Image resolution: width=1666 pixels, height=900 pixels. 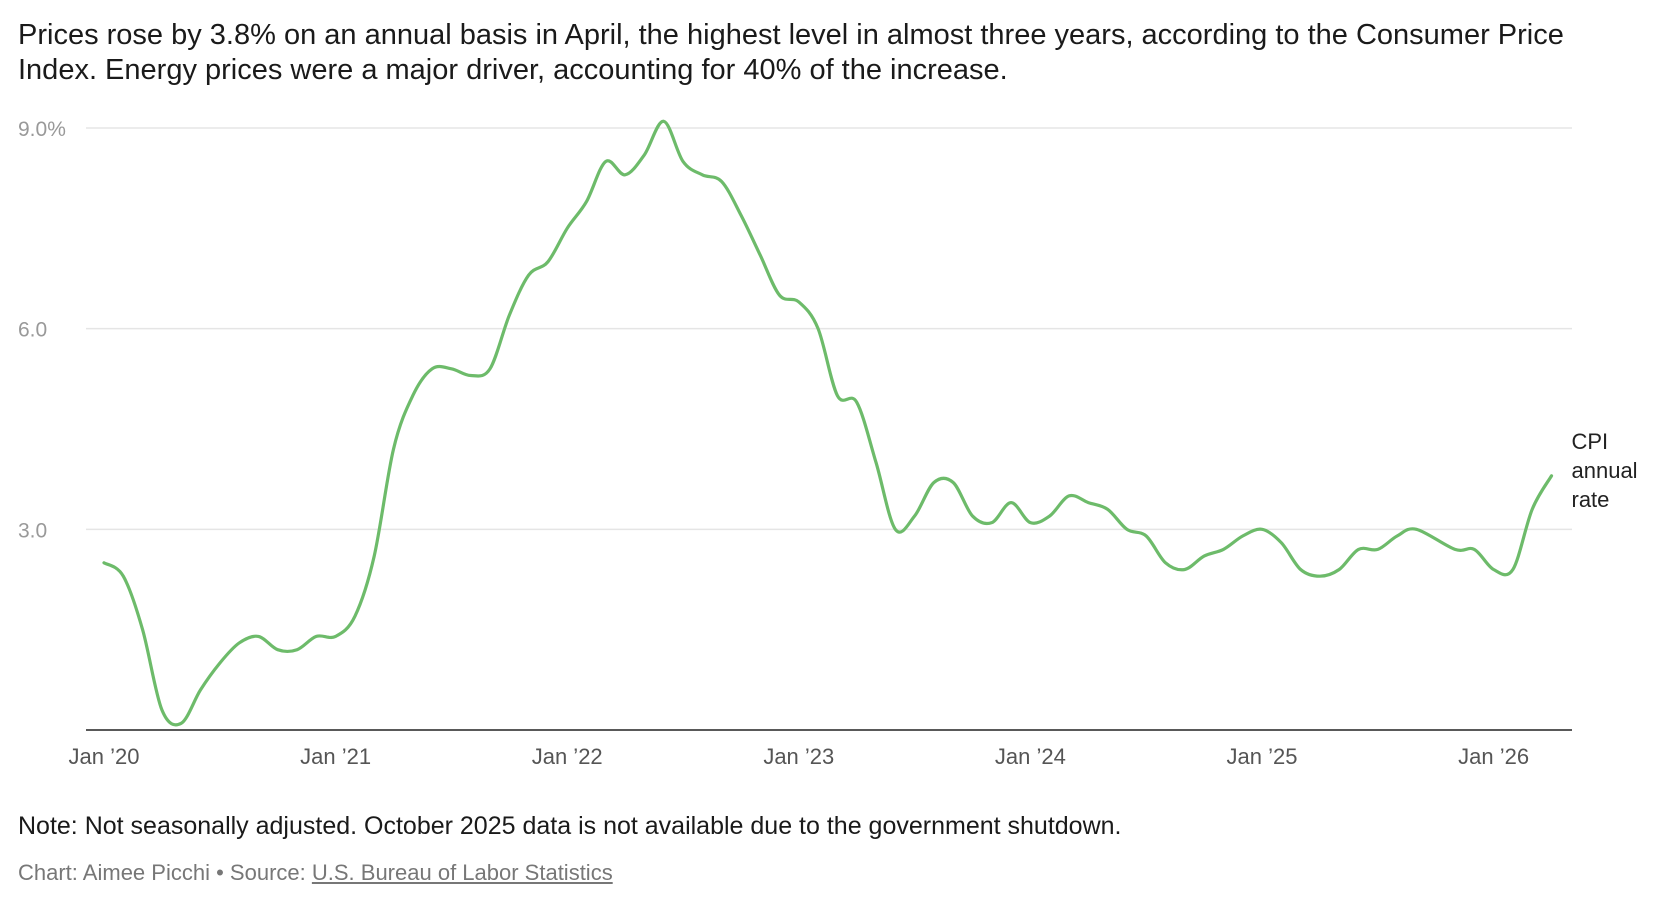 I want to click on x-tick-label: Jan ’25, so click(x=1262, y=756).